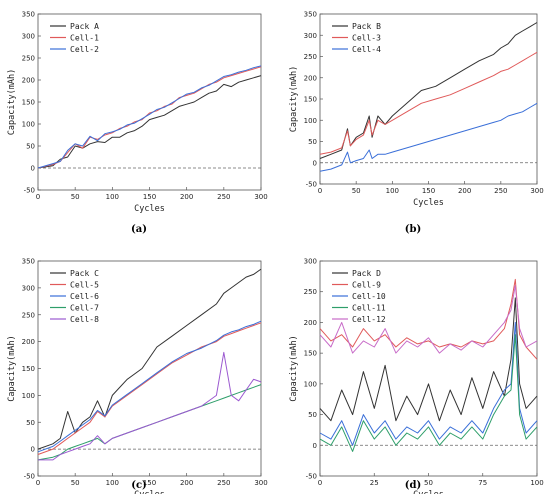 The height and width of the screenshot is (494, 550). I want to click on panel-label: (a), so click(139, 229).